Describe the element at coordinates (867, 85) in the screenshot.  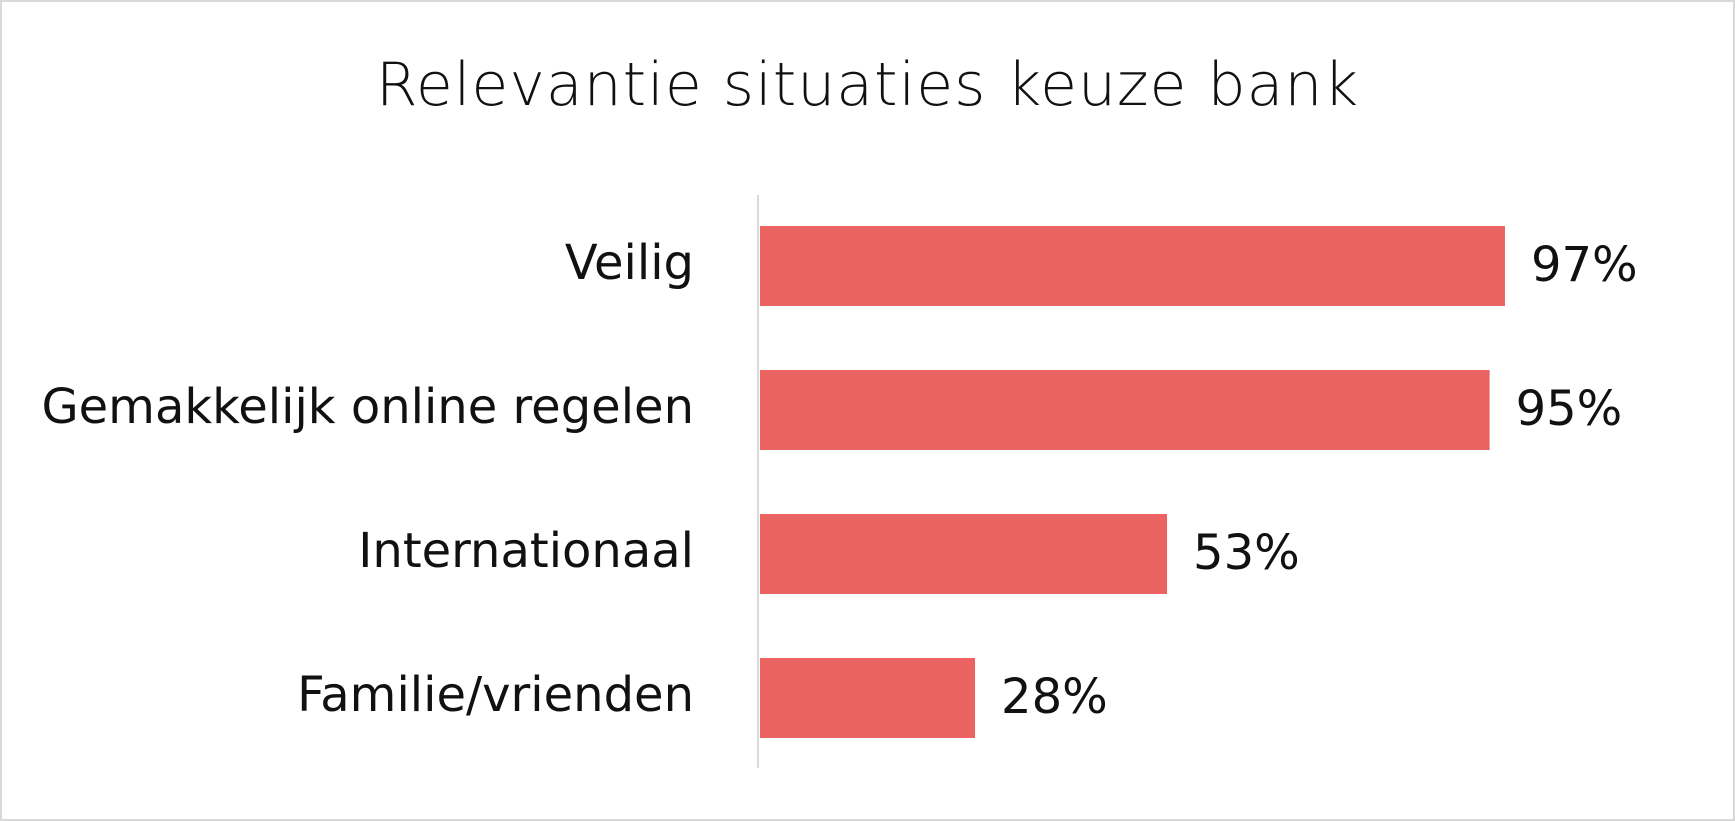
I see `chart-title: Relevantie situaties keuze bank` at that location.